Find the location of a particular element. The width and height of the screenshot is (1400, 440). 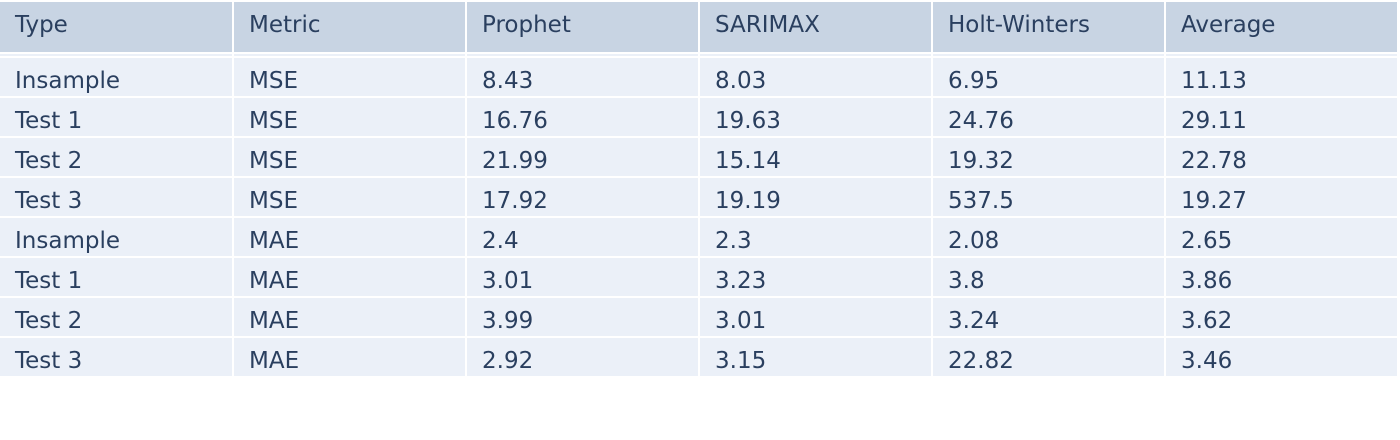

table-cell-prophet: 3.99 is located at coordinates (582, 317).